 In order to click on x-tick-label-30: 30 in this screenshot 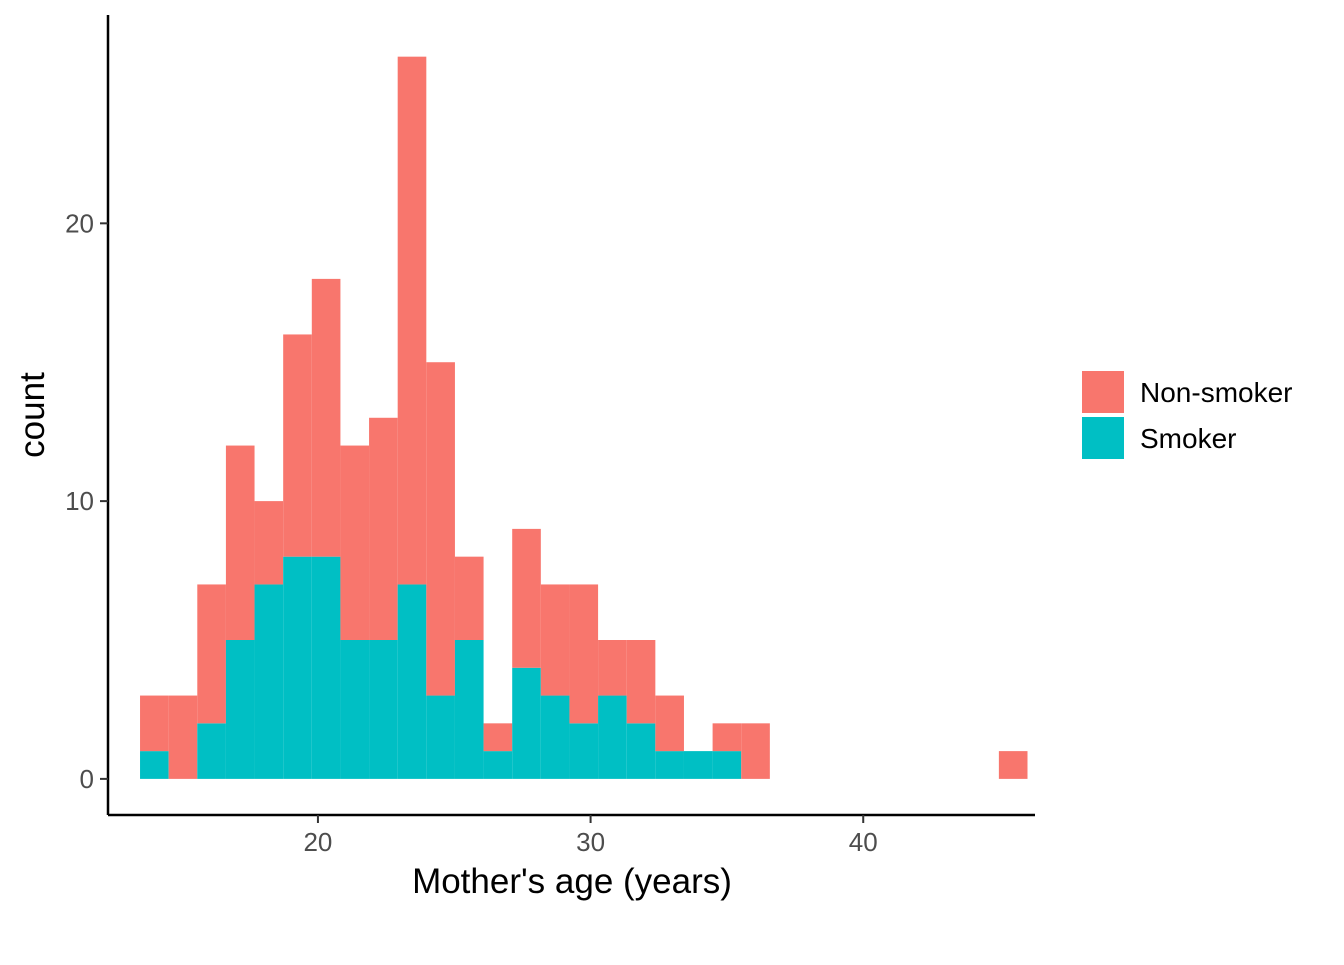, I will do `click(590, 842)`.